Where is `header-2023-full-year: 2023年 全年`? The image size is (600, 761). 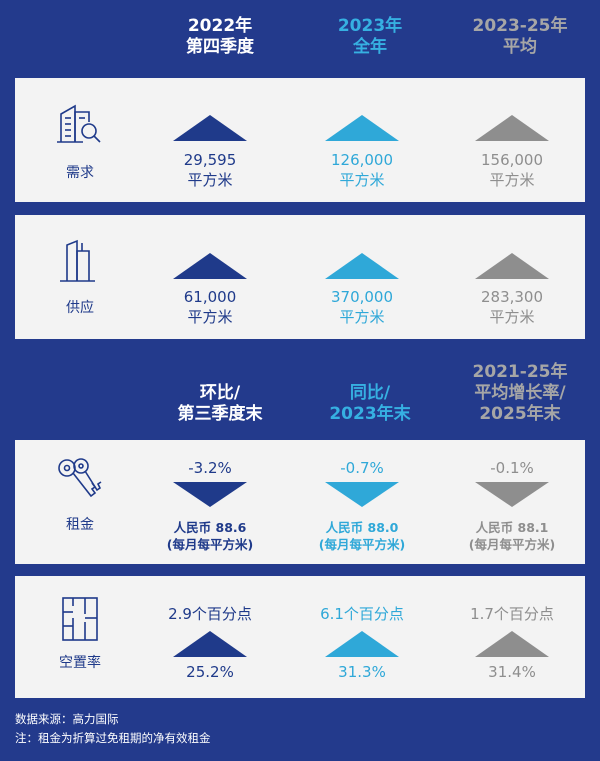 header-2023-full-year: 2023年 全年 is located at coordinates (370, 37).